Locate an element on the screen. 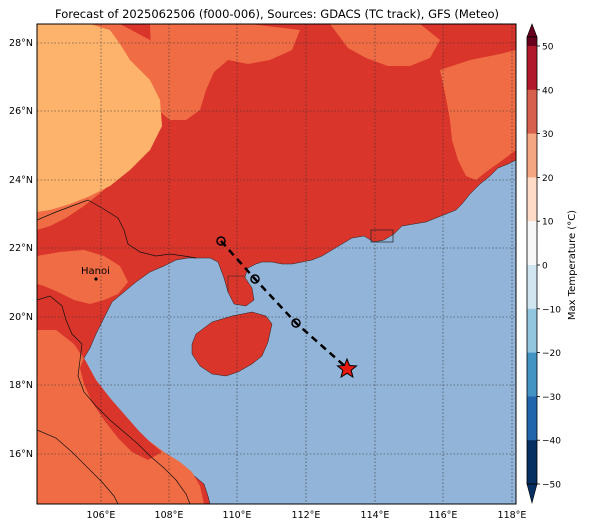 The height and width of the screenshot is (528, 591). lon-tick-label: 118°E is located at coordinates (512, 515).